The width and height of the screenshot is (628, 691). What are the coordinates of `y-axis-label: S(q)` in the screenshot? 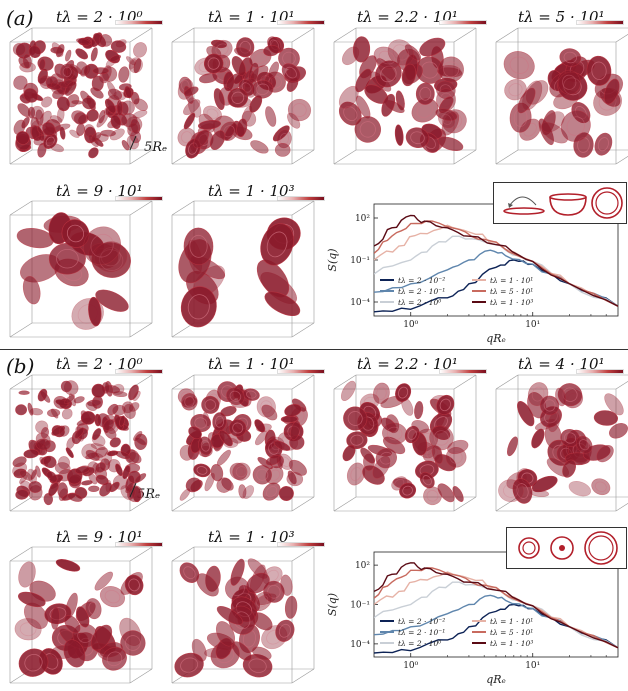 It's located at (332, 604).